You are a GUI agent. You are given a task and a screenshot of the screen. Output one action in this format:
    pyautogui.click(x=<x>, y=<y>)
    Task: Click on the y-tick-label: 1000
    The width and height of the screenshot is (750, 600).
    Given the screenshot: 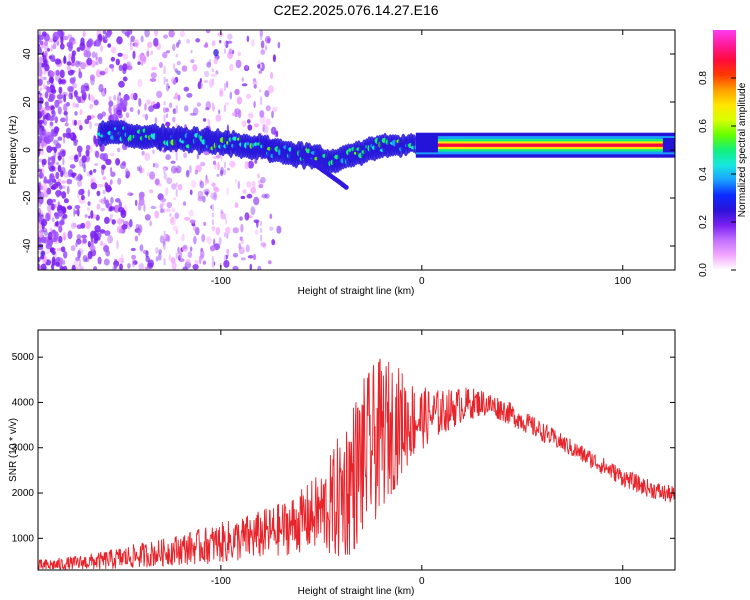 What is the action you would take?
    pyautogui.click(x=23, y=538)
    